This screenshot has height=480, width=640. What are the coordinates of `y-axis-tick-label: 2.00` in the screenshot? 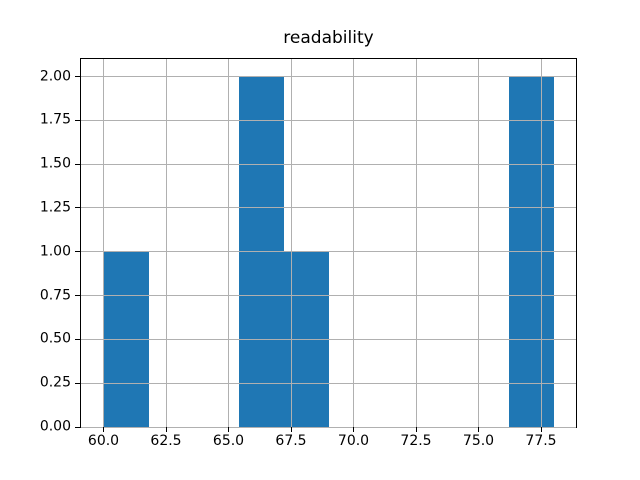 It's located at (55, 76).